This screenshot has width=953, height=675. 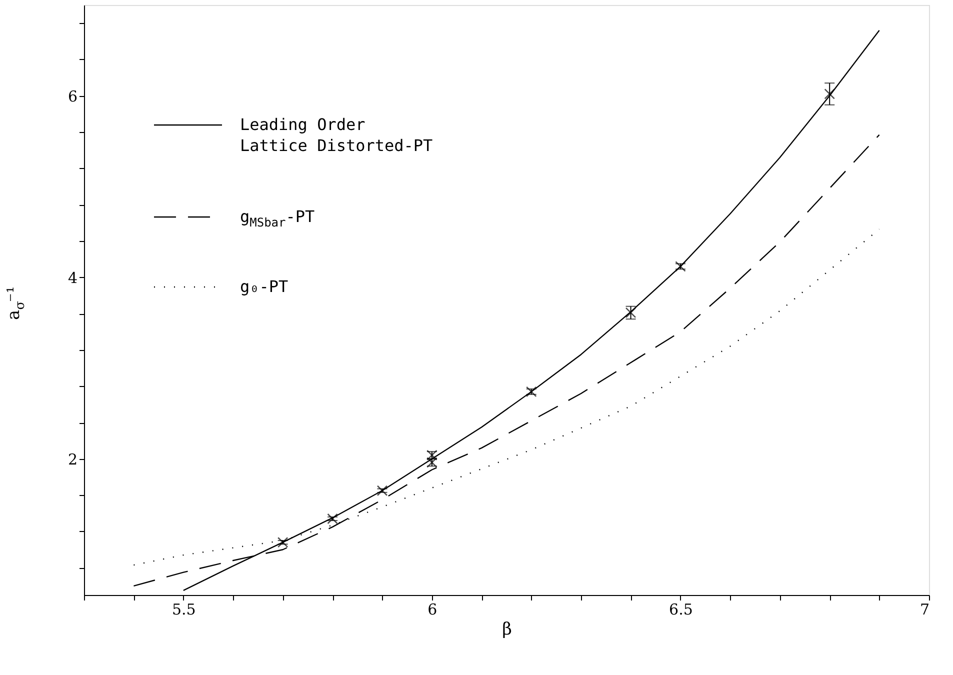 What do you see at coordinates (264, 286) in the screenshot?
I see `legend-label: g₀-PT` at bounding box center [264, 286].